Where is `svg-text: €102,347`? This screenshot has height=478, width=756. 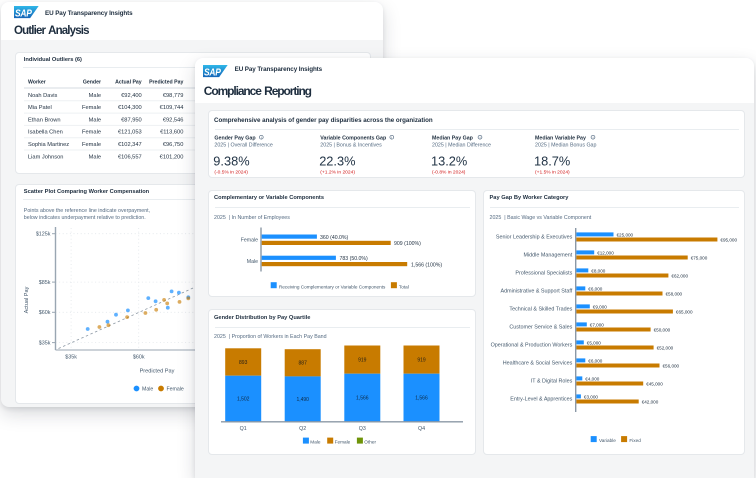 svg-text: €102,347 is located at coordinates (129, 145).